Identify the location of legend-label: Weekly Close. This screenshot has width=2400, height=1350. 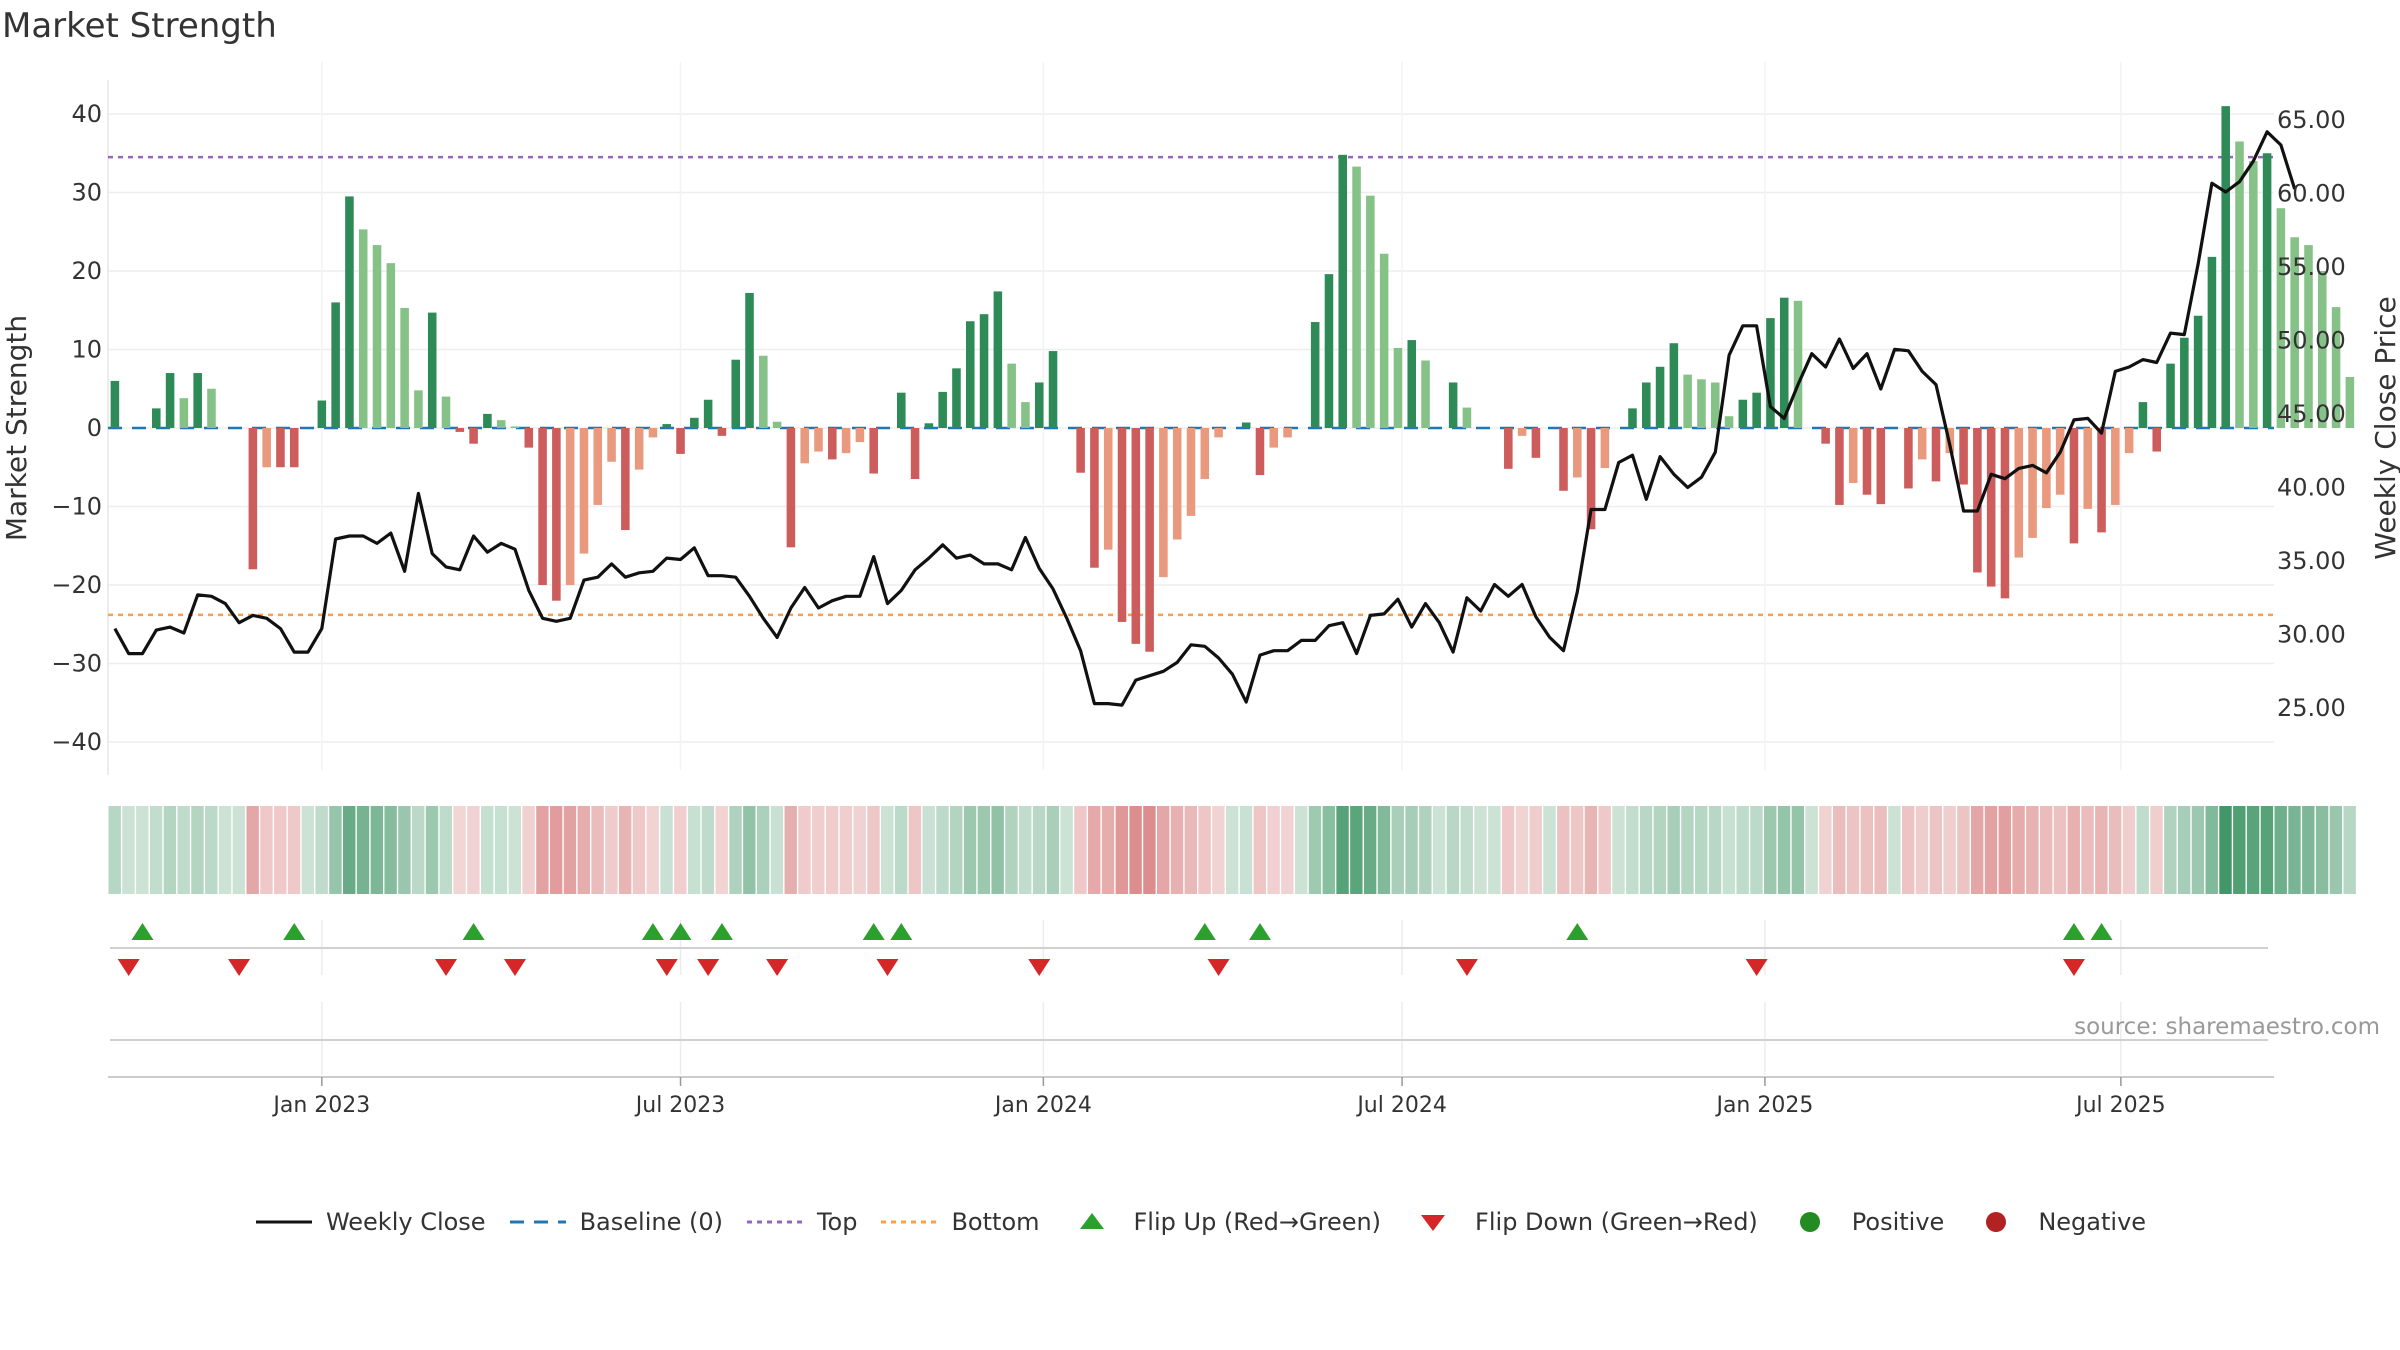
(405, 1222).